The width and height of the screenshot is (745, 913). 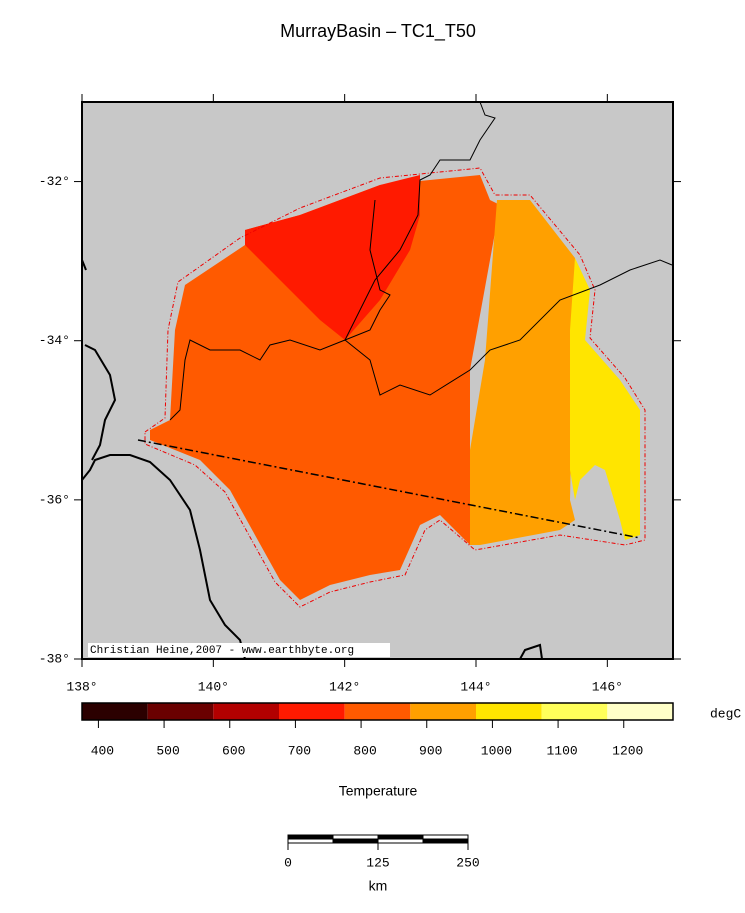 I want to click on scale-tick-label: 250, so click(x=467, y=862).